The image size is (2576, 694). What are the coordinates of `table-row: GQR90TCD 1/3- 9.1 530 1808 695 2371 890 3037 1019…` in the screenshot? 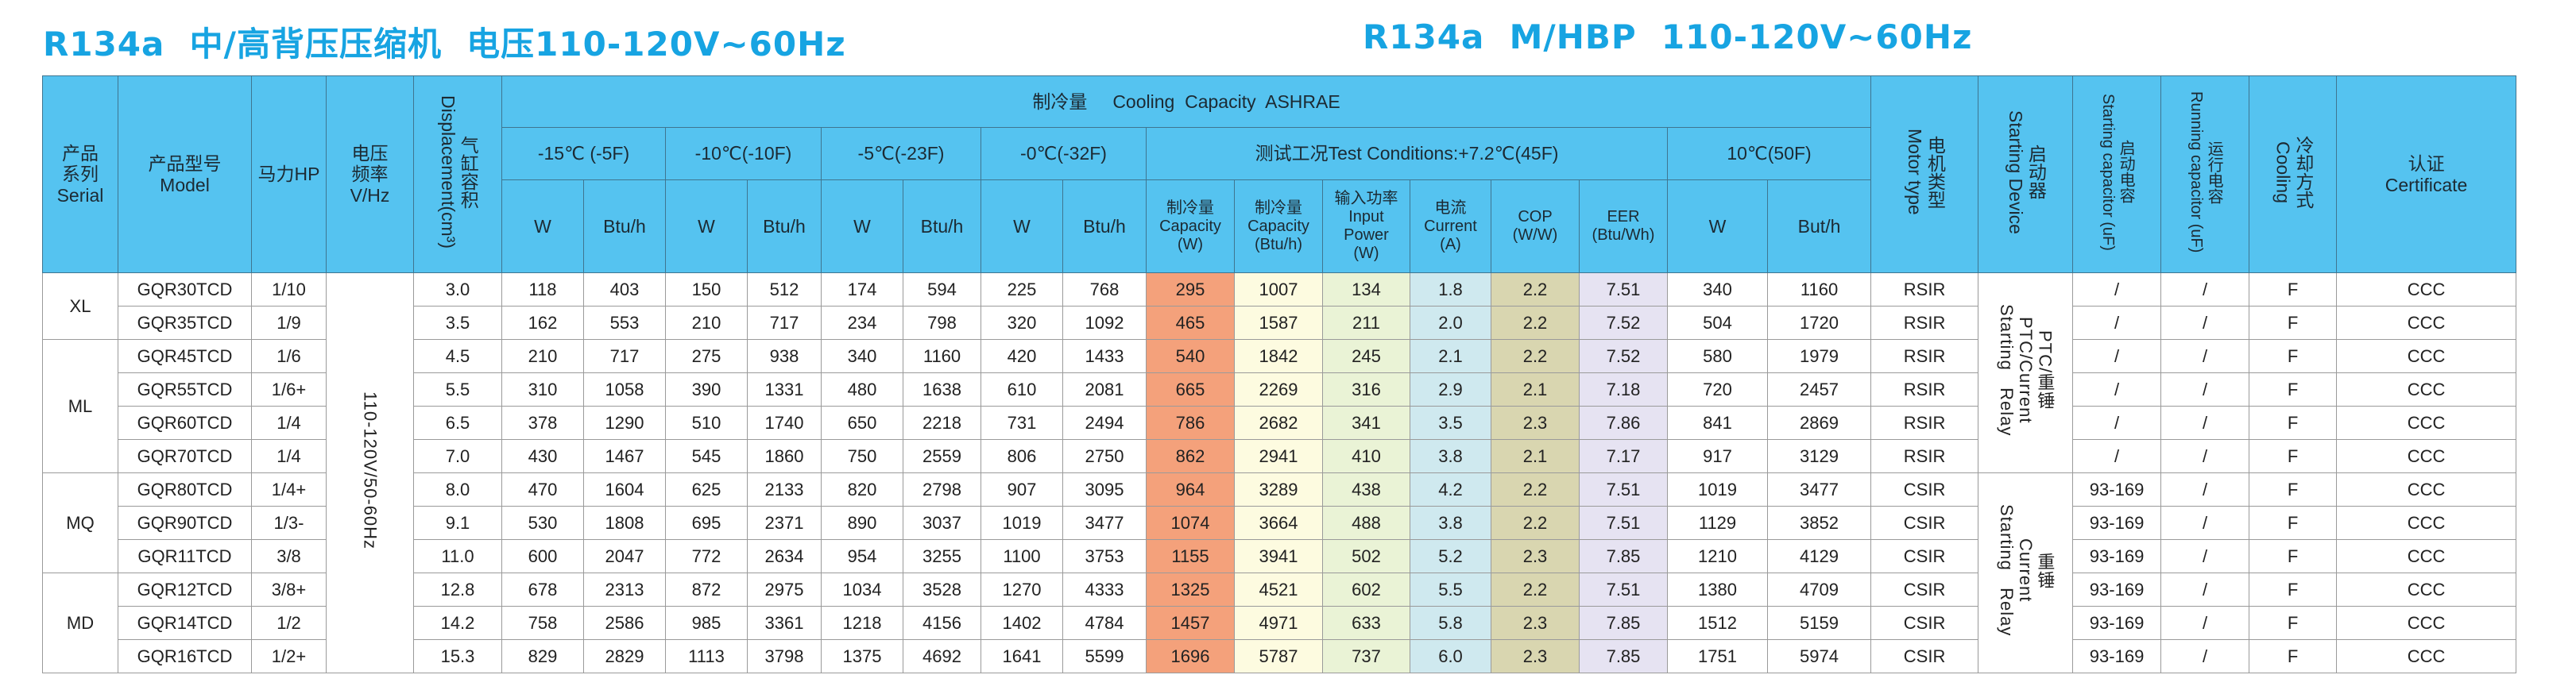 It's located at (1280, 523).